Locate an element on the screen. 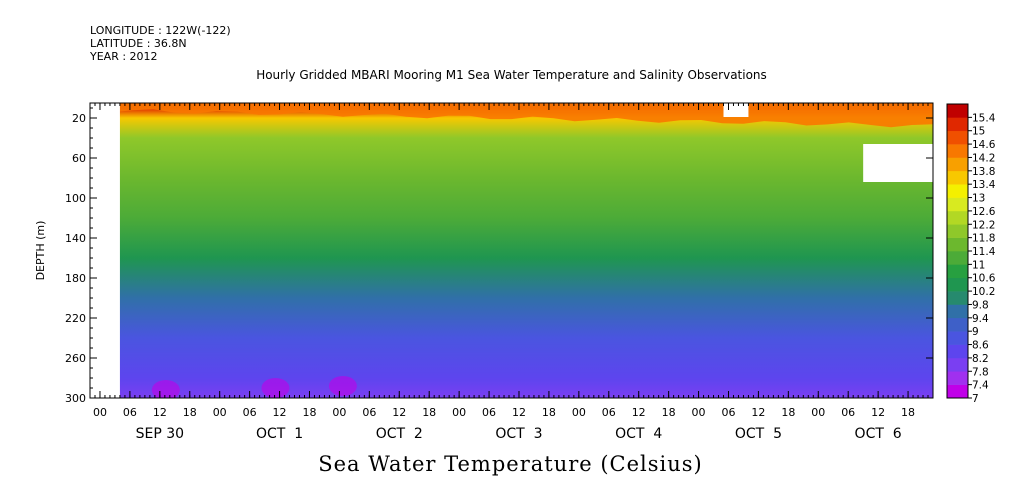 The image size is (1009, 504). year-label: YEAR : 2012 is located at coordinates (124, 56).